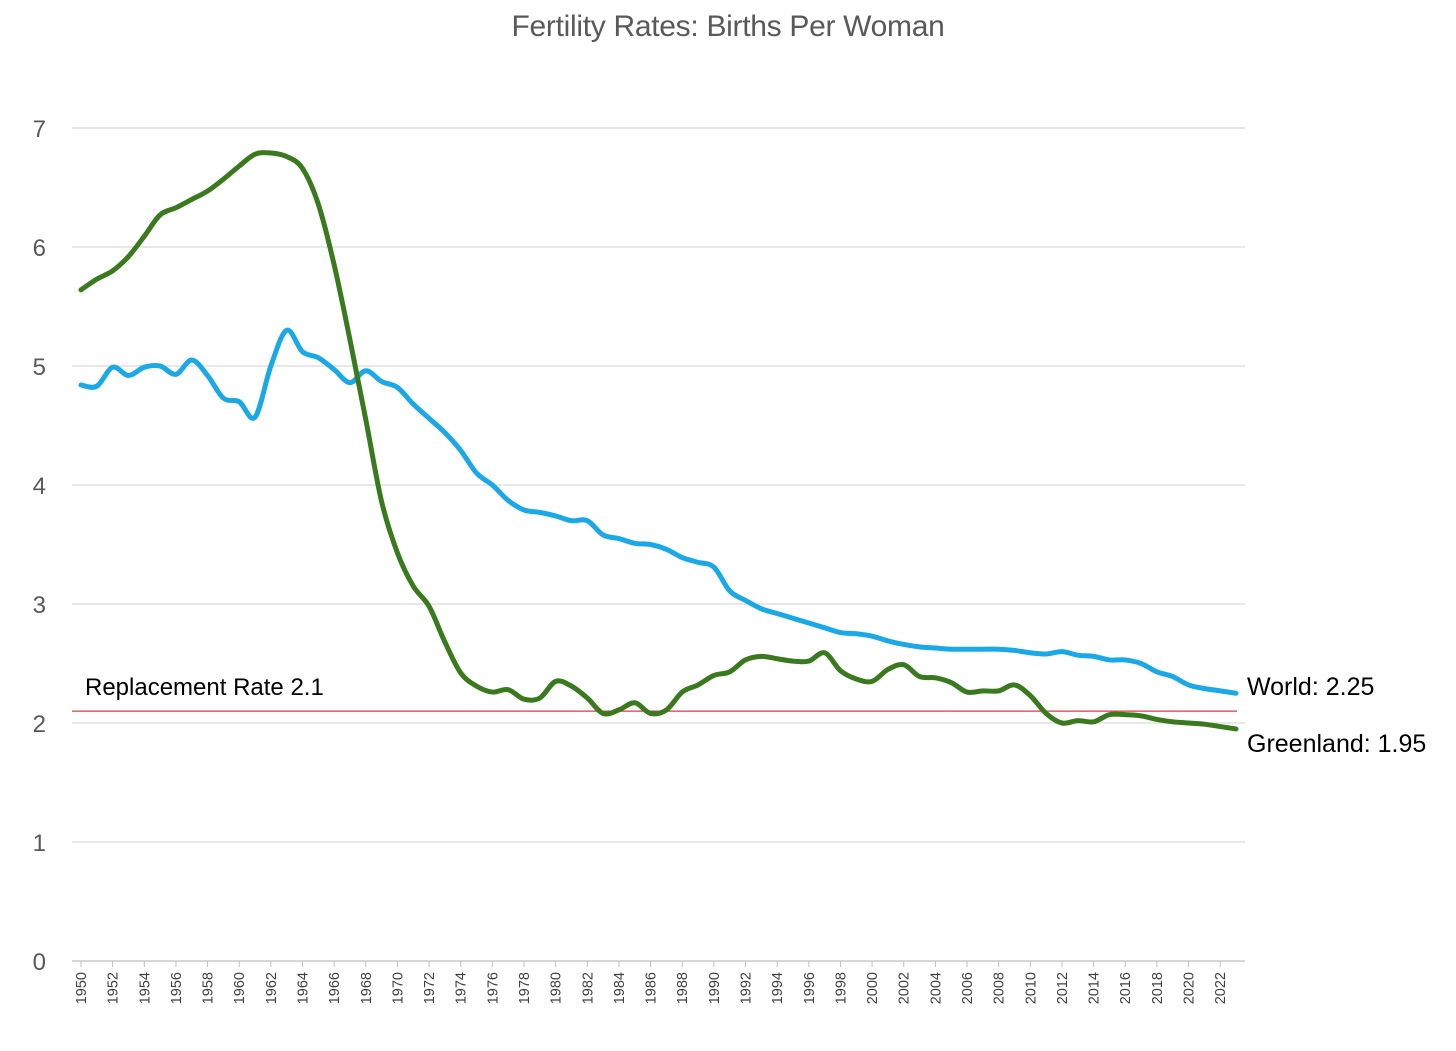  I want to click on y-axis: 0 1 2 3 4 5 6 7, so click(39, 546).